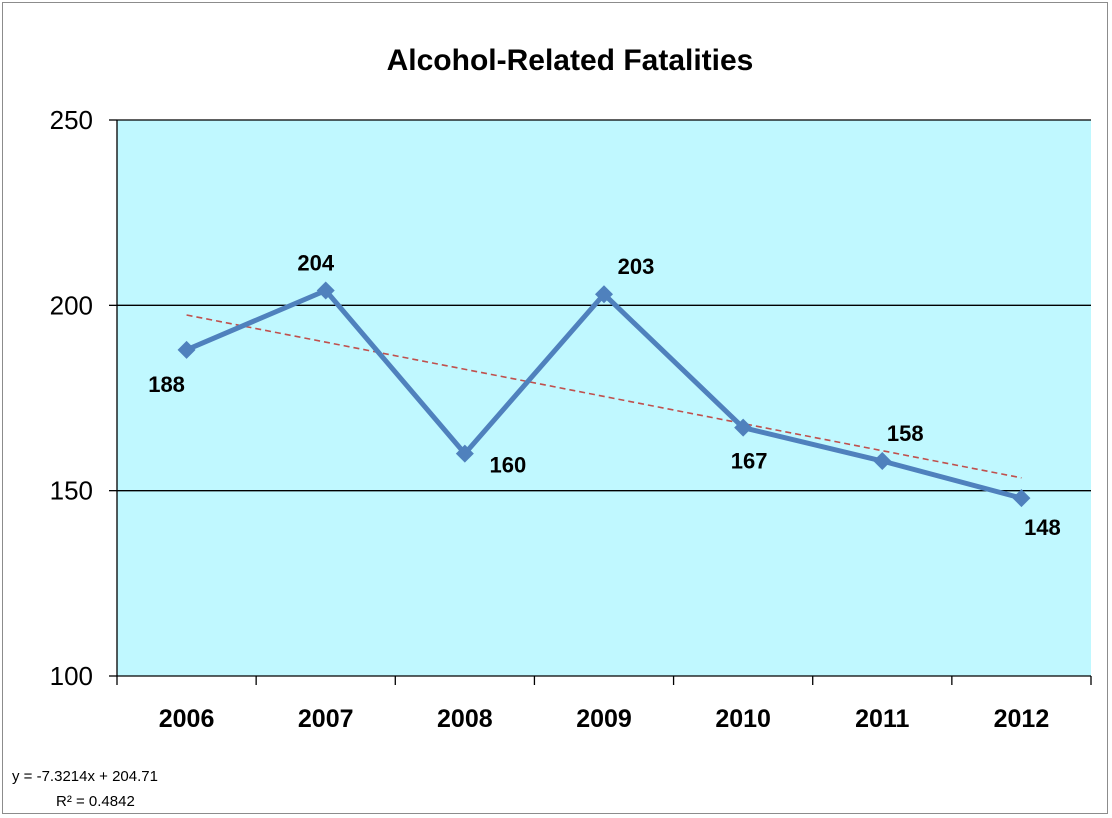 This screenshot has width=1112, height=818. What do you see at coordinates (315, 263) in the screenshot?
I see `data-label-2007: 204` at bounding box center [315, 263].